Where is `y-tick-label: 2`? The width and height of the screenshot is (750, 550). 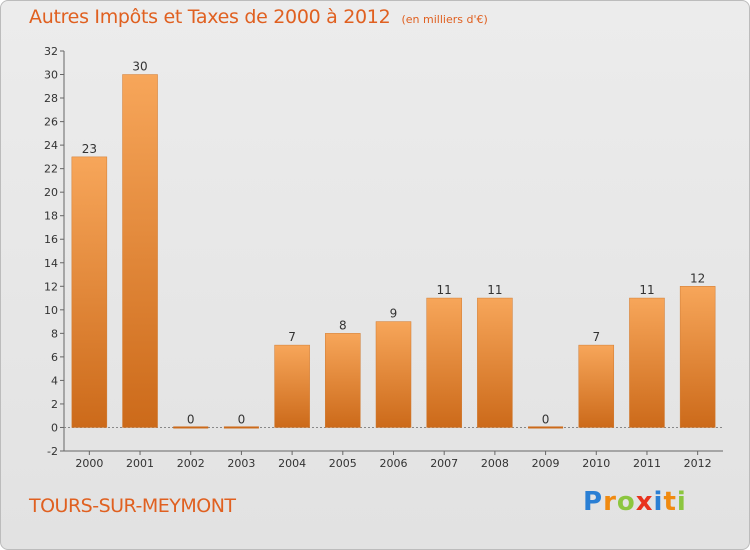
y-tick-label: 2 is located at coordinates (54, 404).